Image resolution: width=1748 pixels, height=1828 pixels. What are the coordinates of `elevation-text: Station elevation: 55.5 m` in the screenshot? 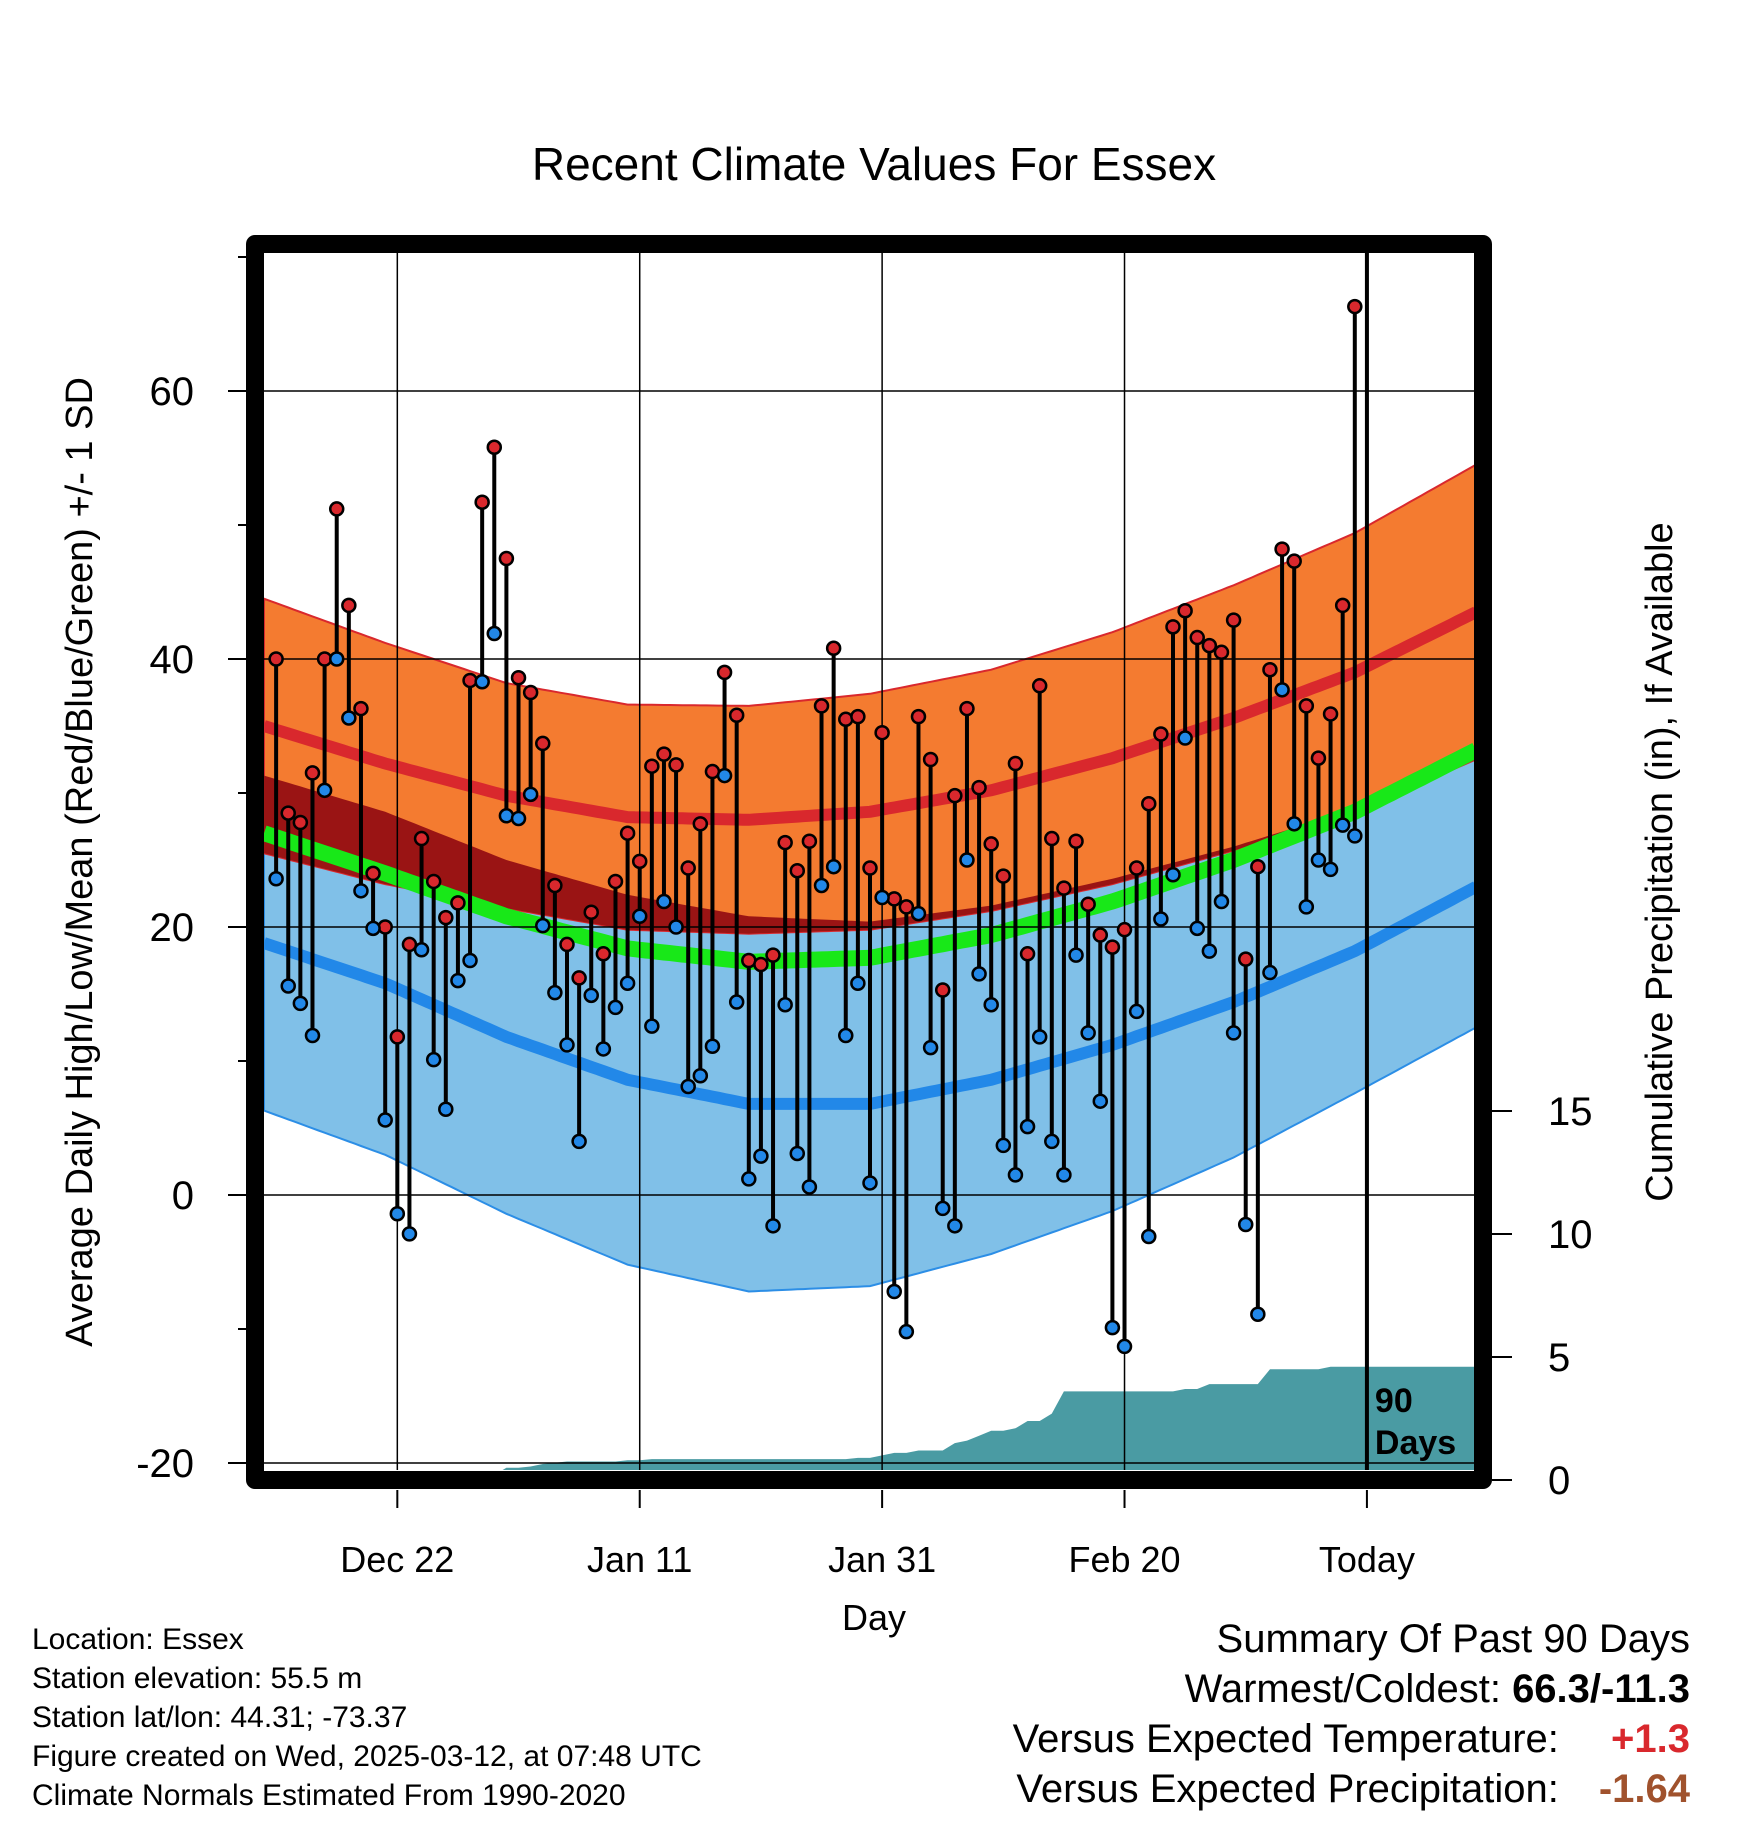 It's located at (197, 1678).